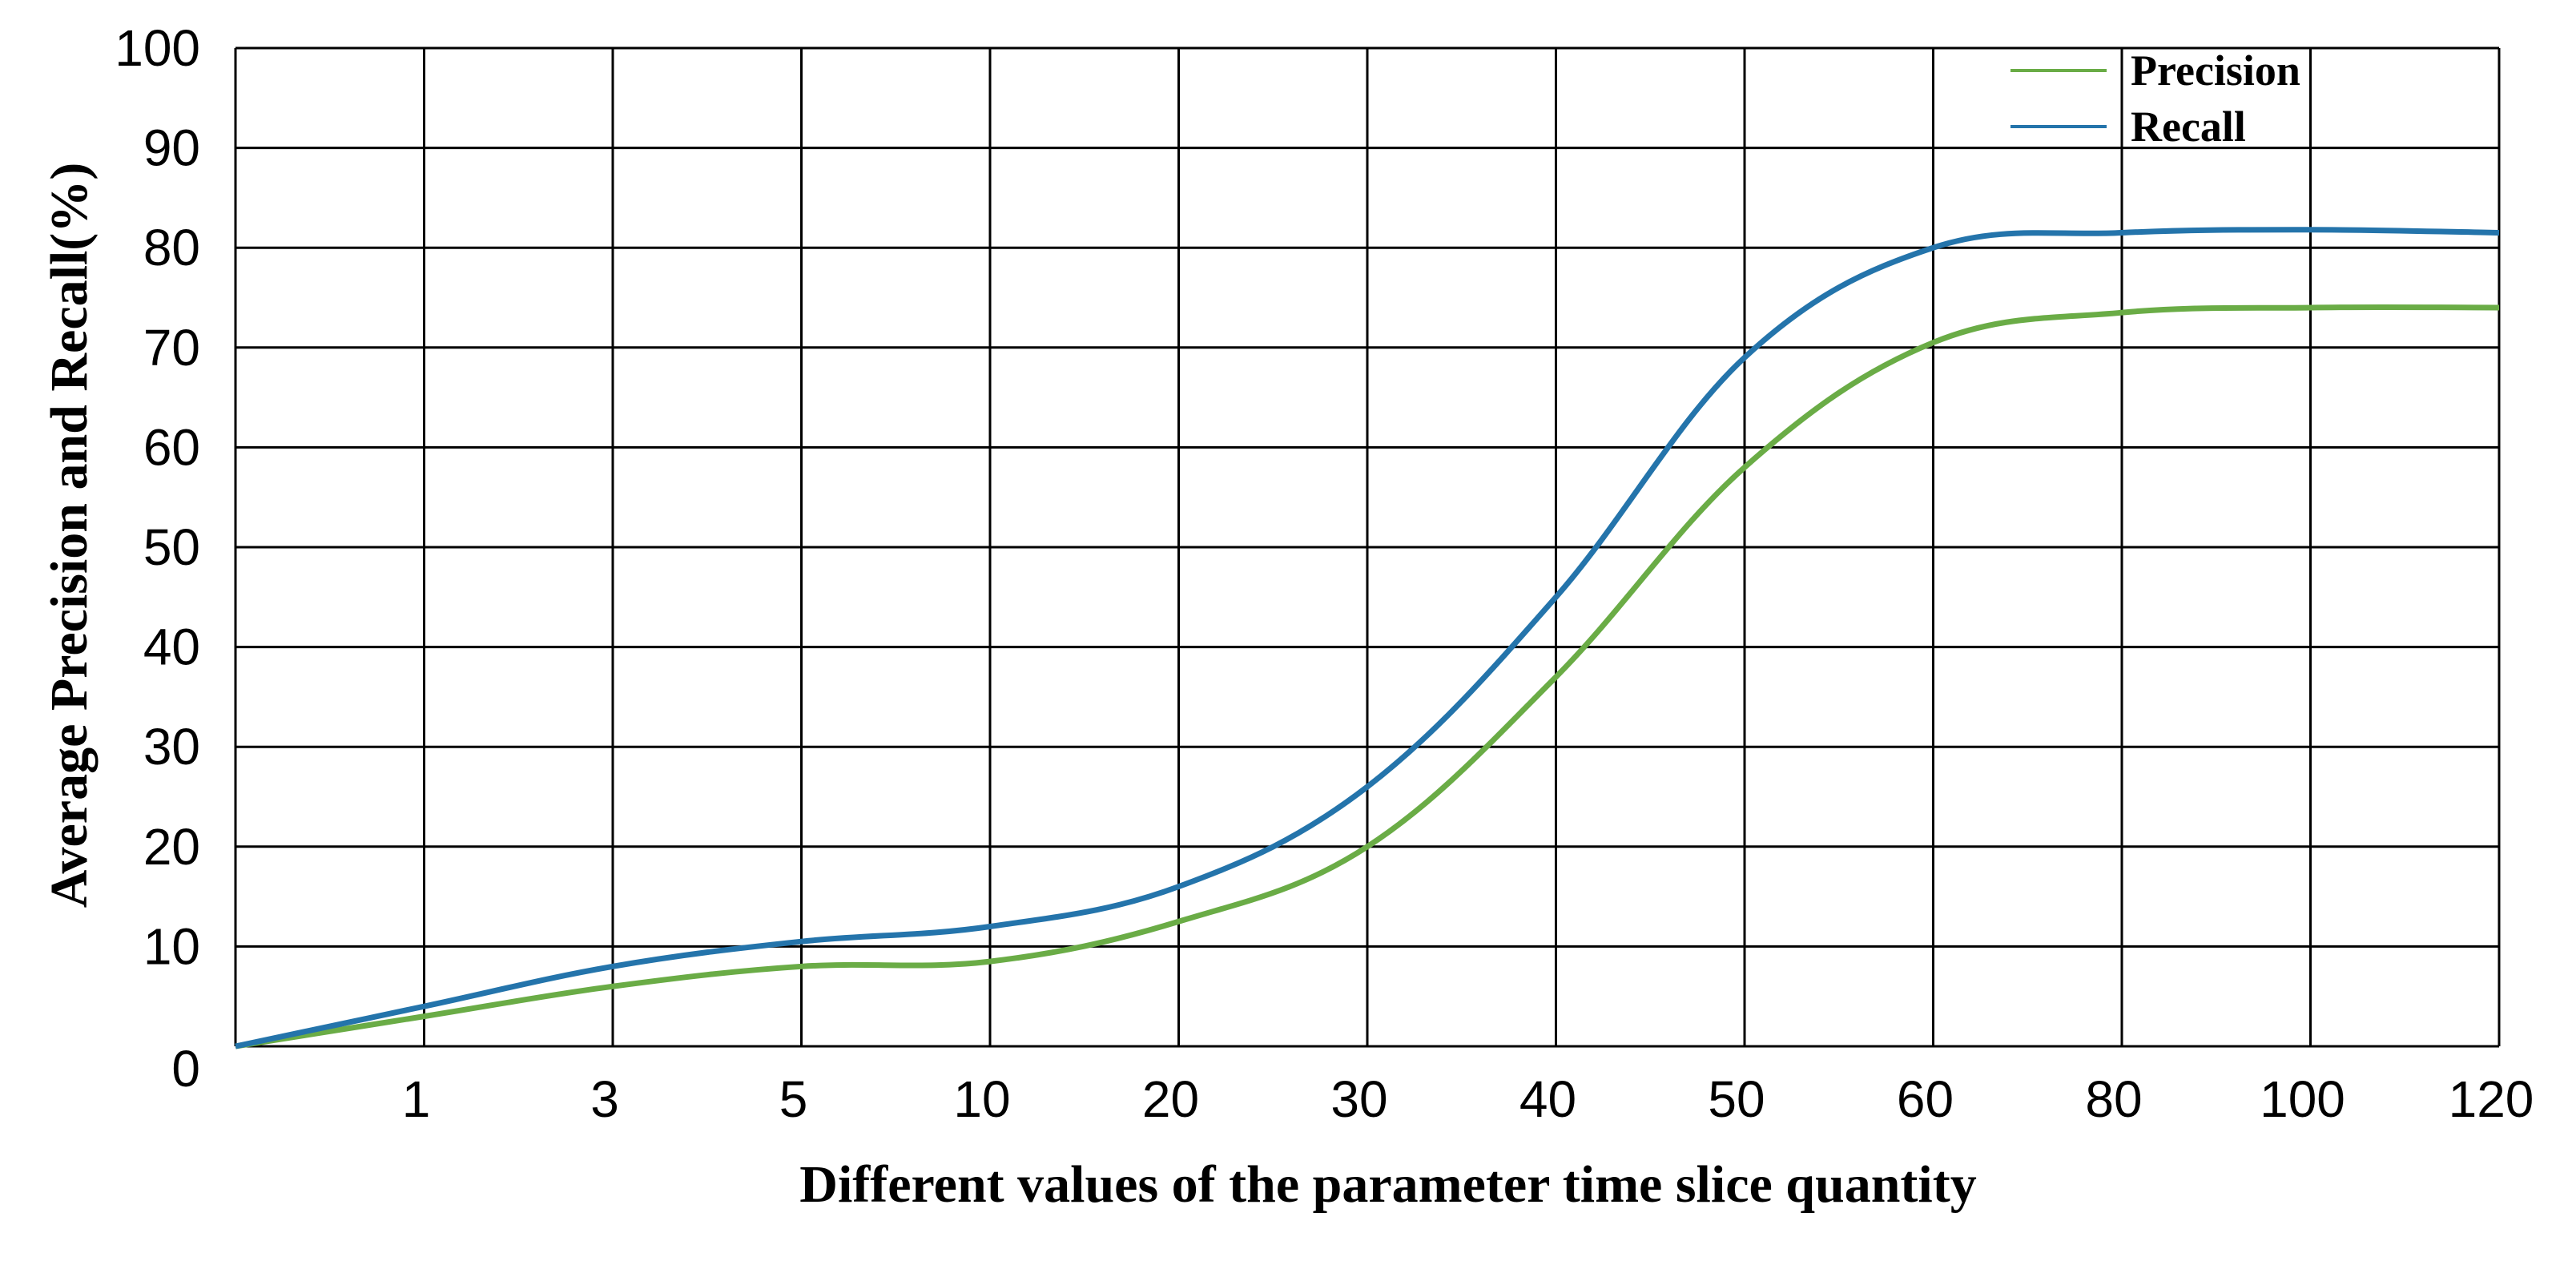  What do you see at coordinates (69, 535) in the screenshot?
I see `y-axis-title: Average Precision and Recall(%)` at bounding box center [69, 535].